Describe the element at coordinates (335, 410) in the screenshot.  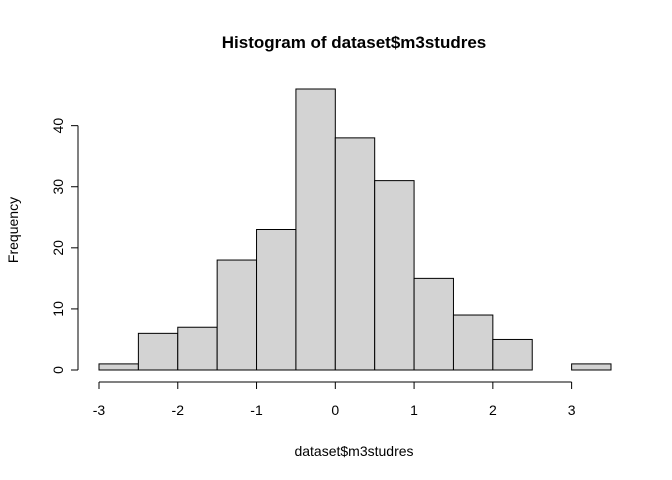
I see `x-tick-label-3: 0` at that location.